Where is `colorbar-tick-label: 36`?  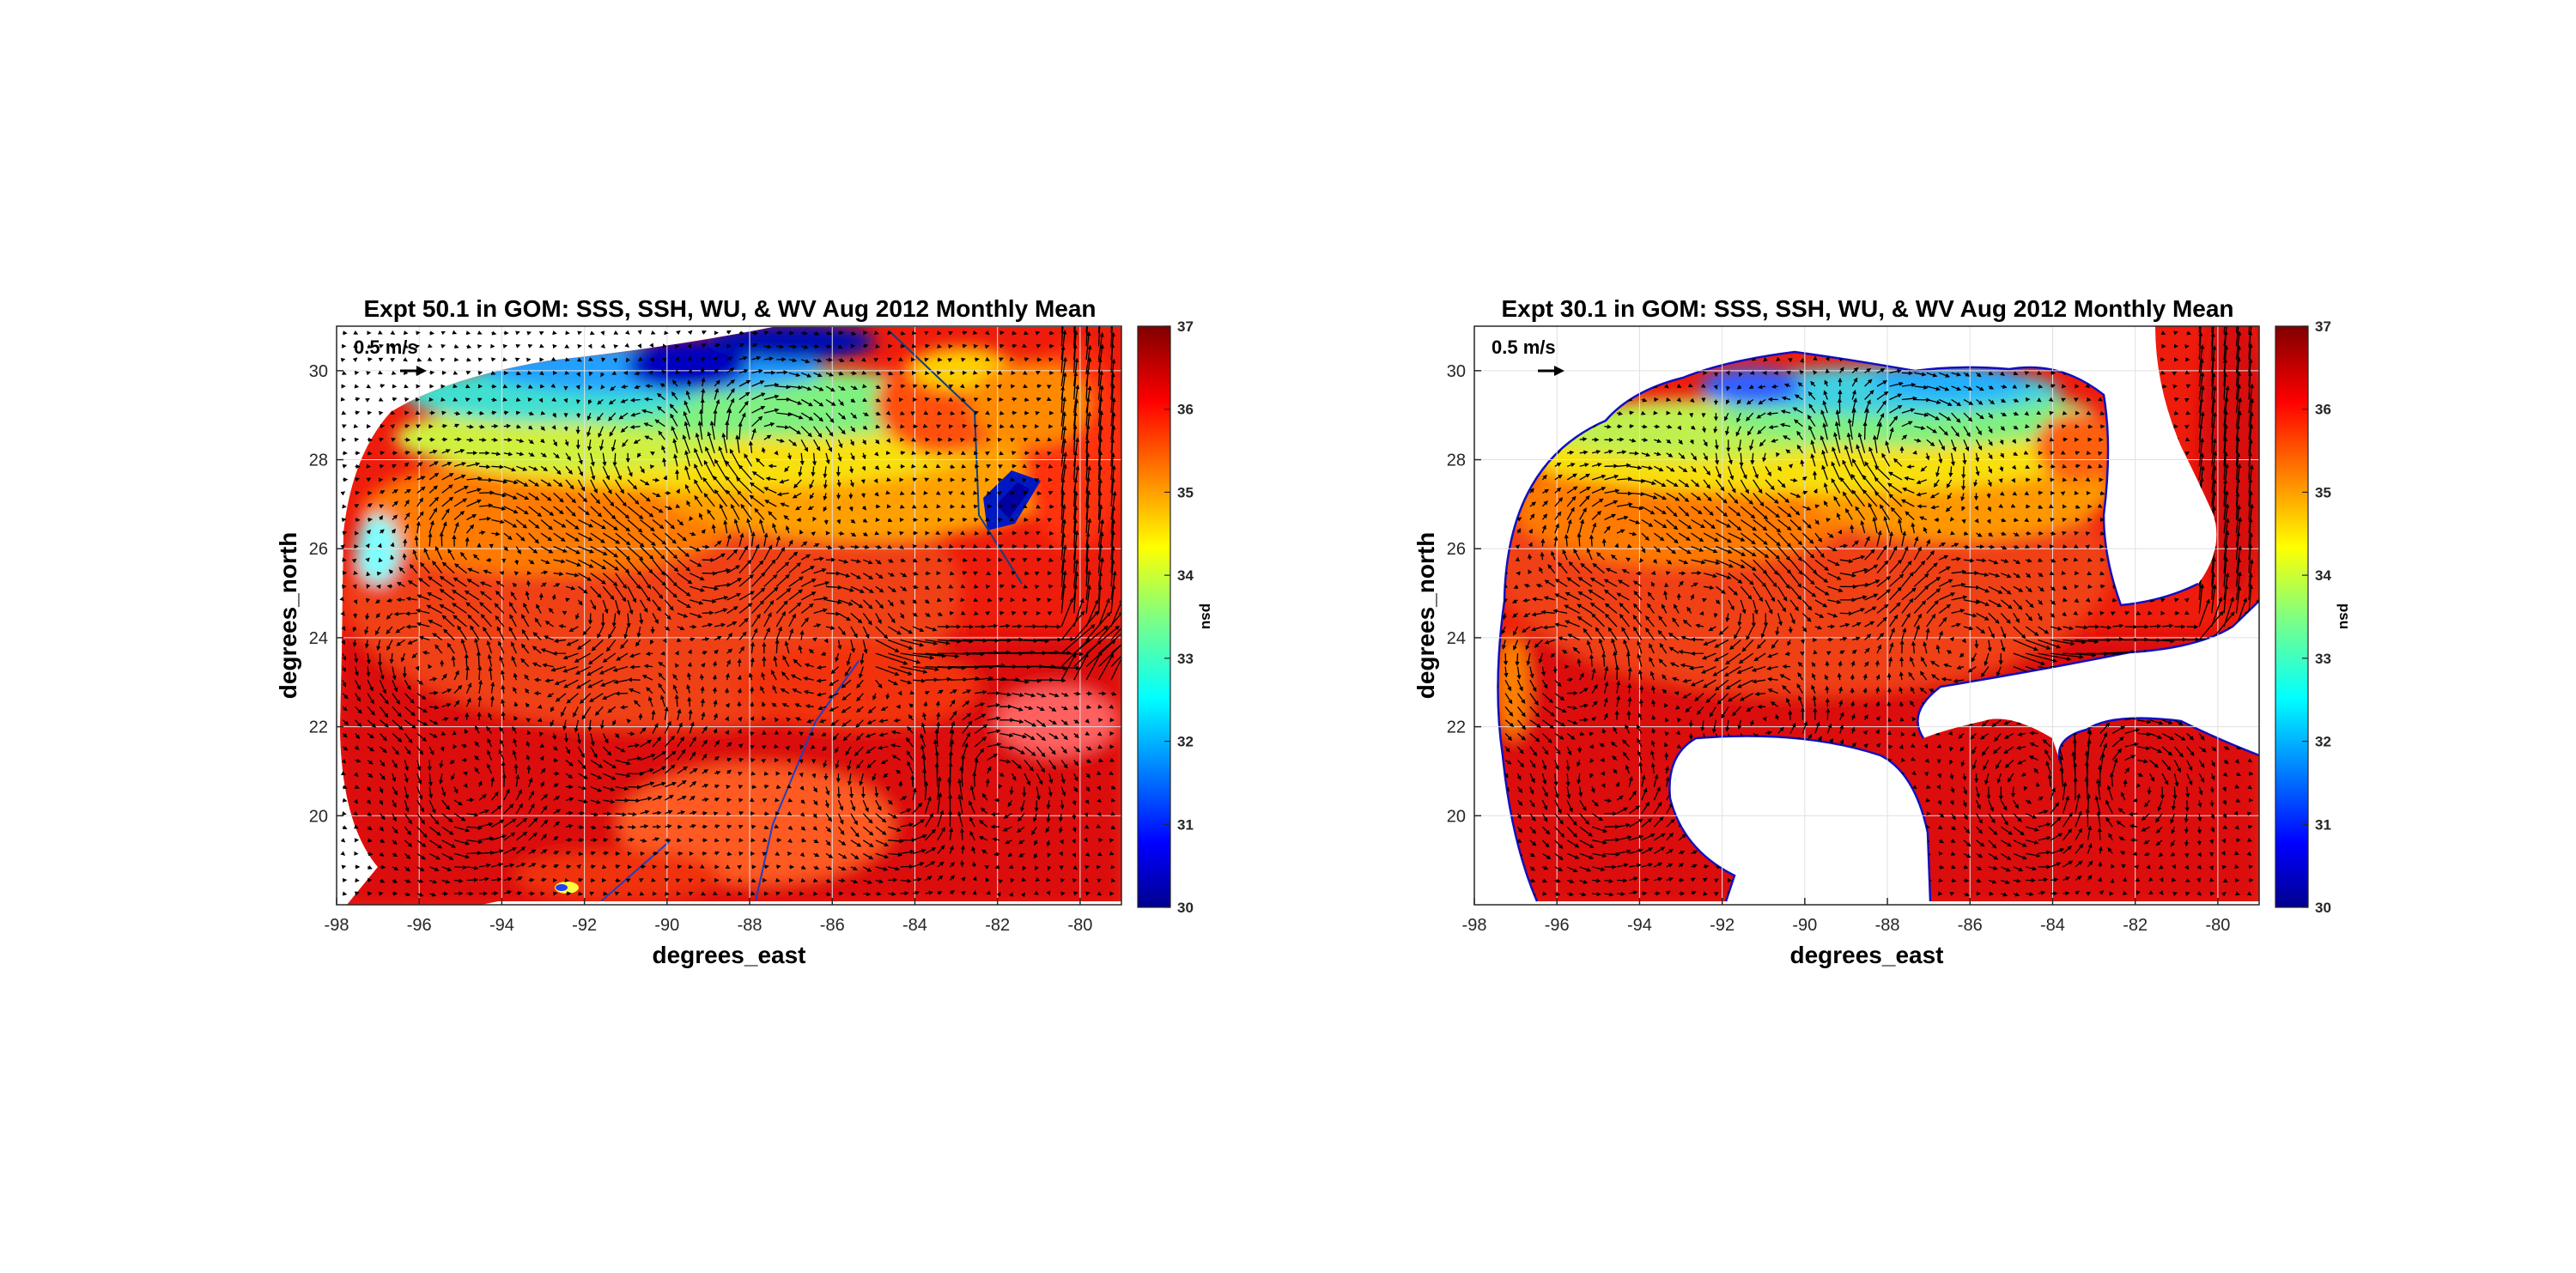
colorbar-tick-label: 36 is located at coordinates (1185, 410).